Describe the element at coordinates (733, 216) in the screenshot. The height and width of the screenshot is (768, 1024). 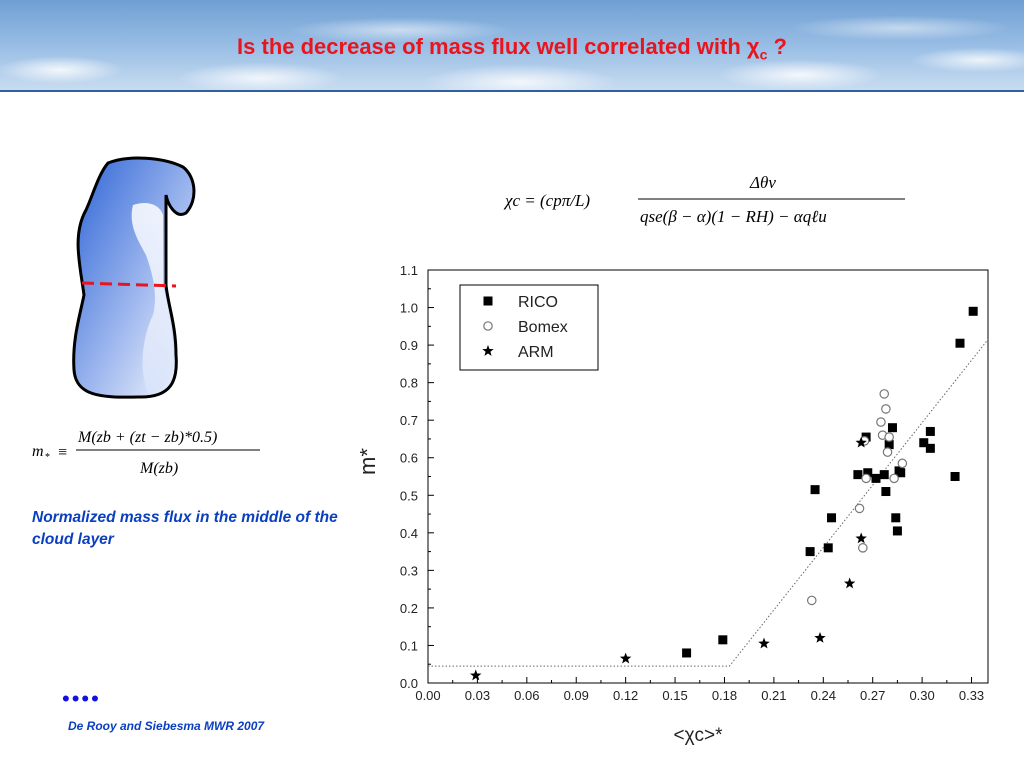
I see `formula-denominator: qse(β − α)(1 − RH) − αqℓu` at that location.